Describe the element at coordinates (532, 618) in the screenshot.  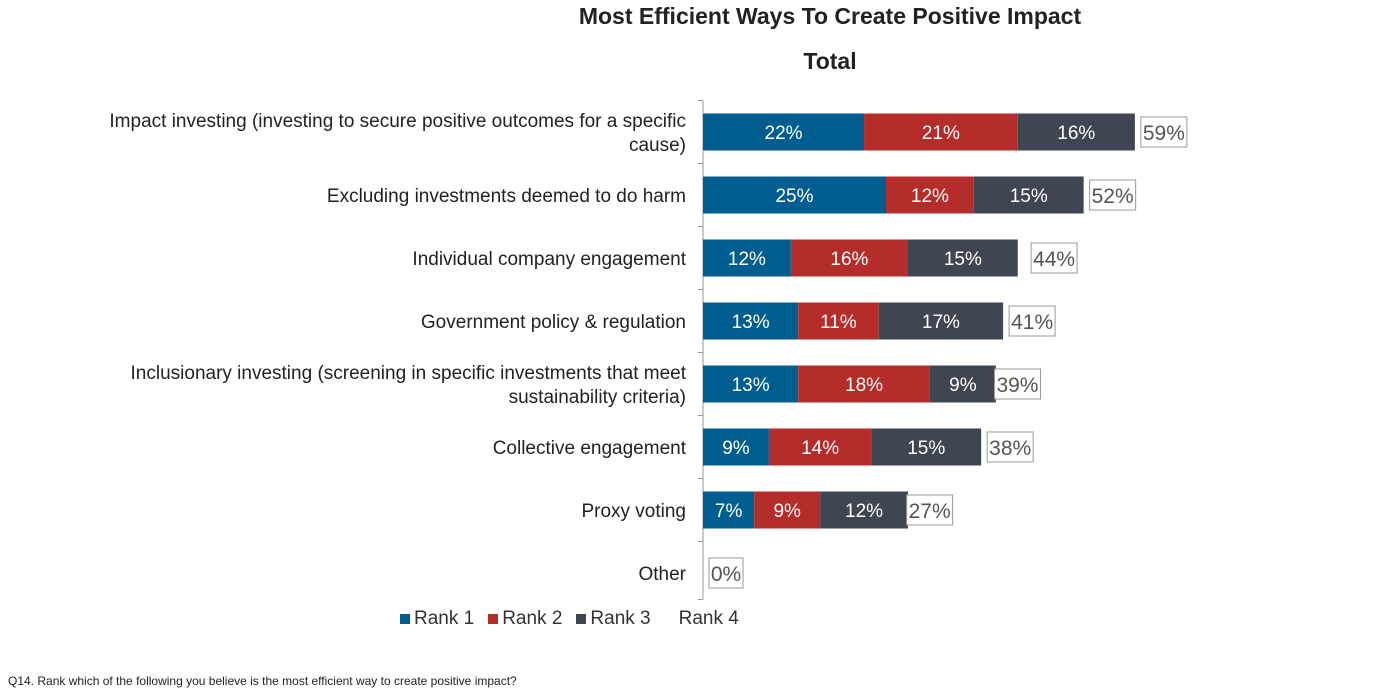
I see `legend-label: Rank 2` at that location.